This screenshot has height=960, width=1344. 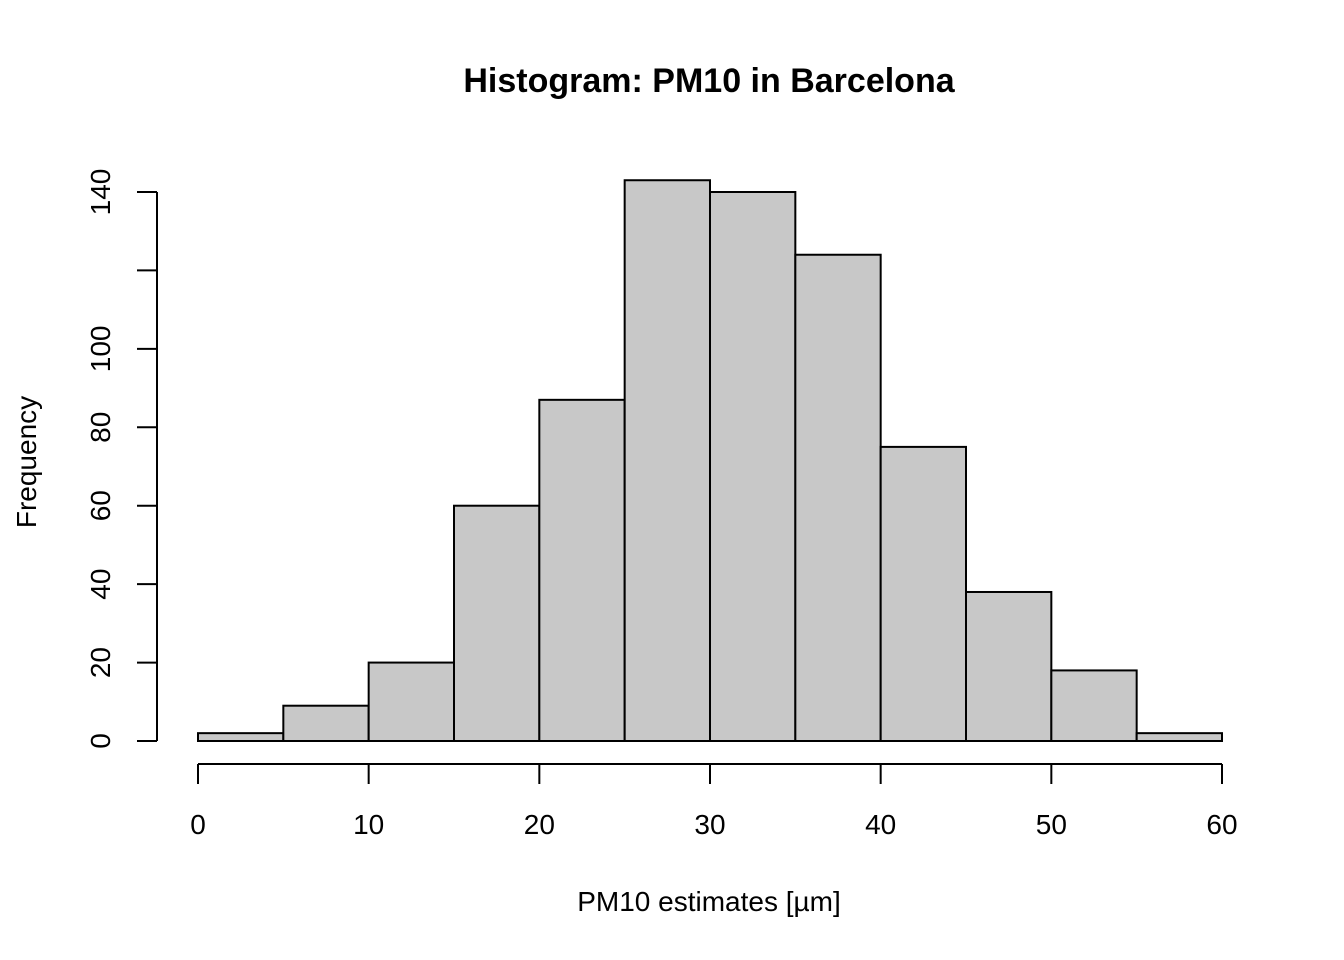 What do you see at coordinates (1051, 824) in the screenshot?
I see `x-tick-label-5: 50` at bounding box center [1051, 824].